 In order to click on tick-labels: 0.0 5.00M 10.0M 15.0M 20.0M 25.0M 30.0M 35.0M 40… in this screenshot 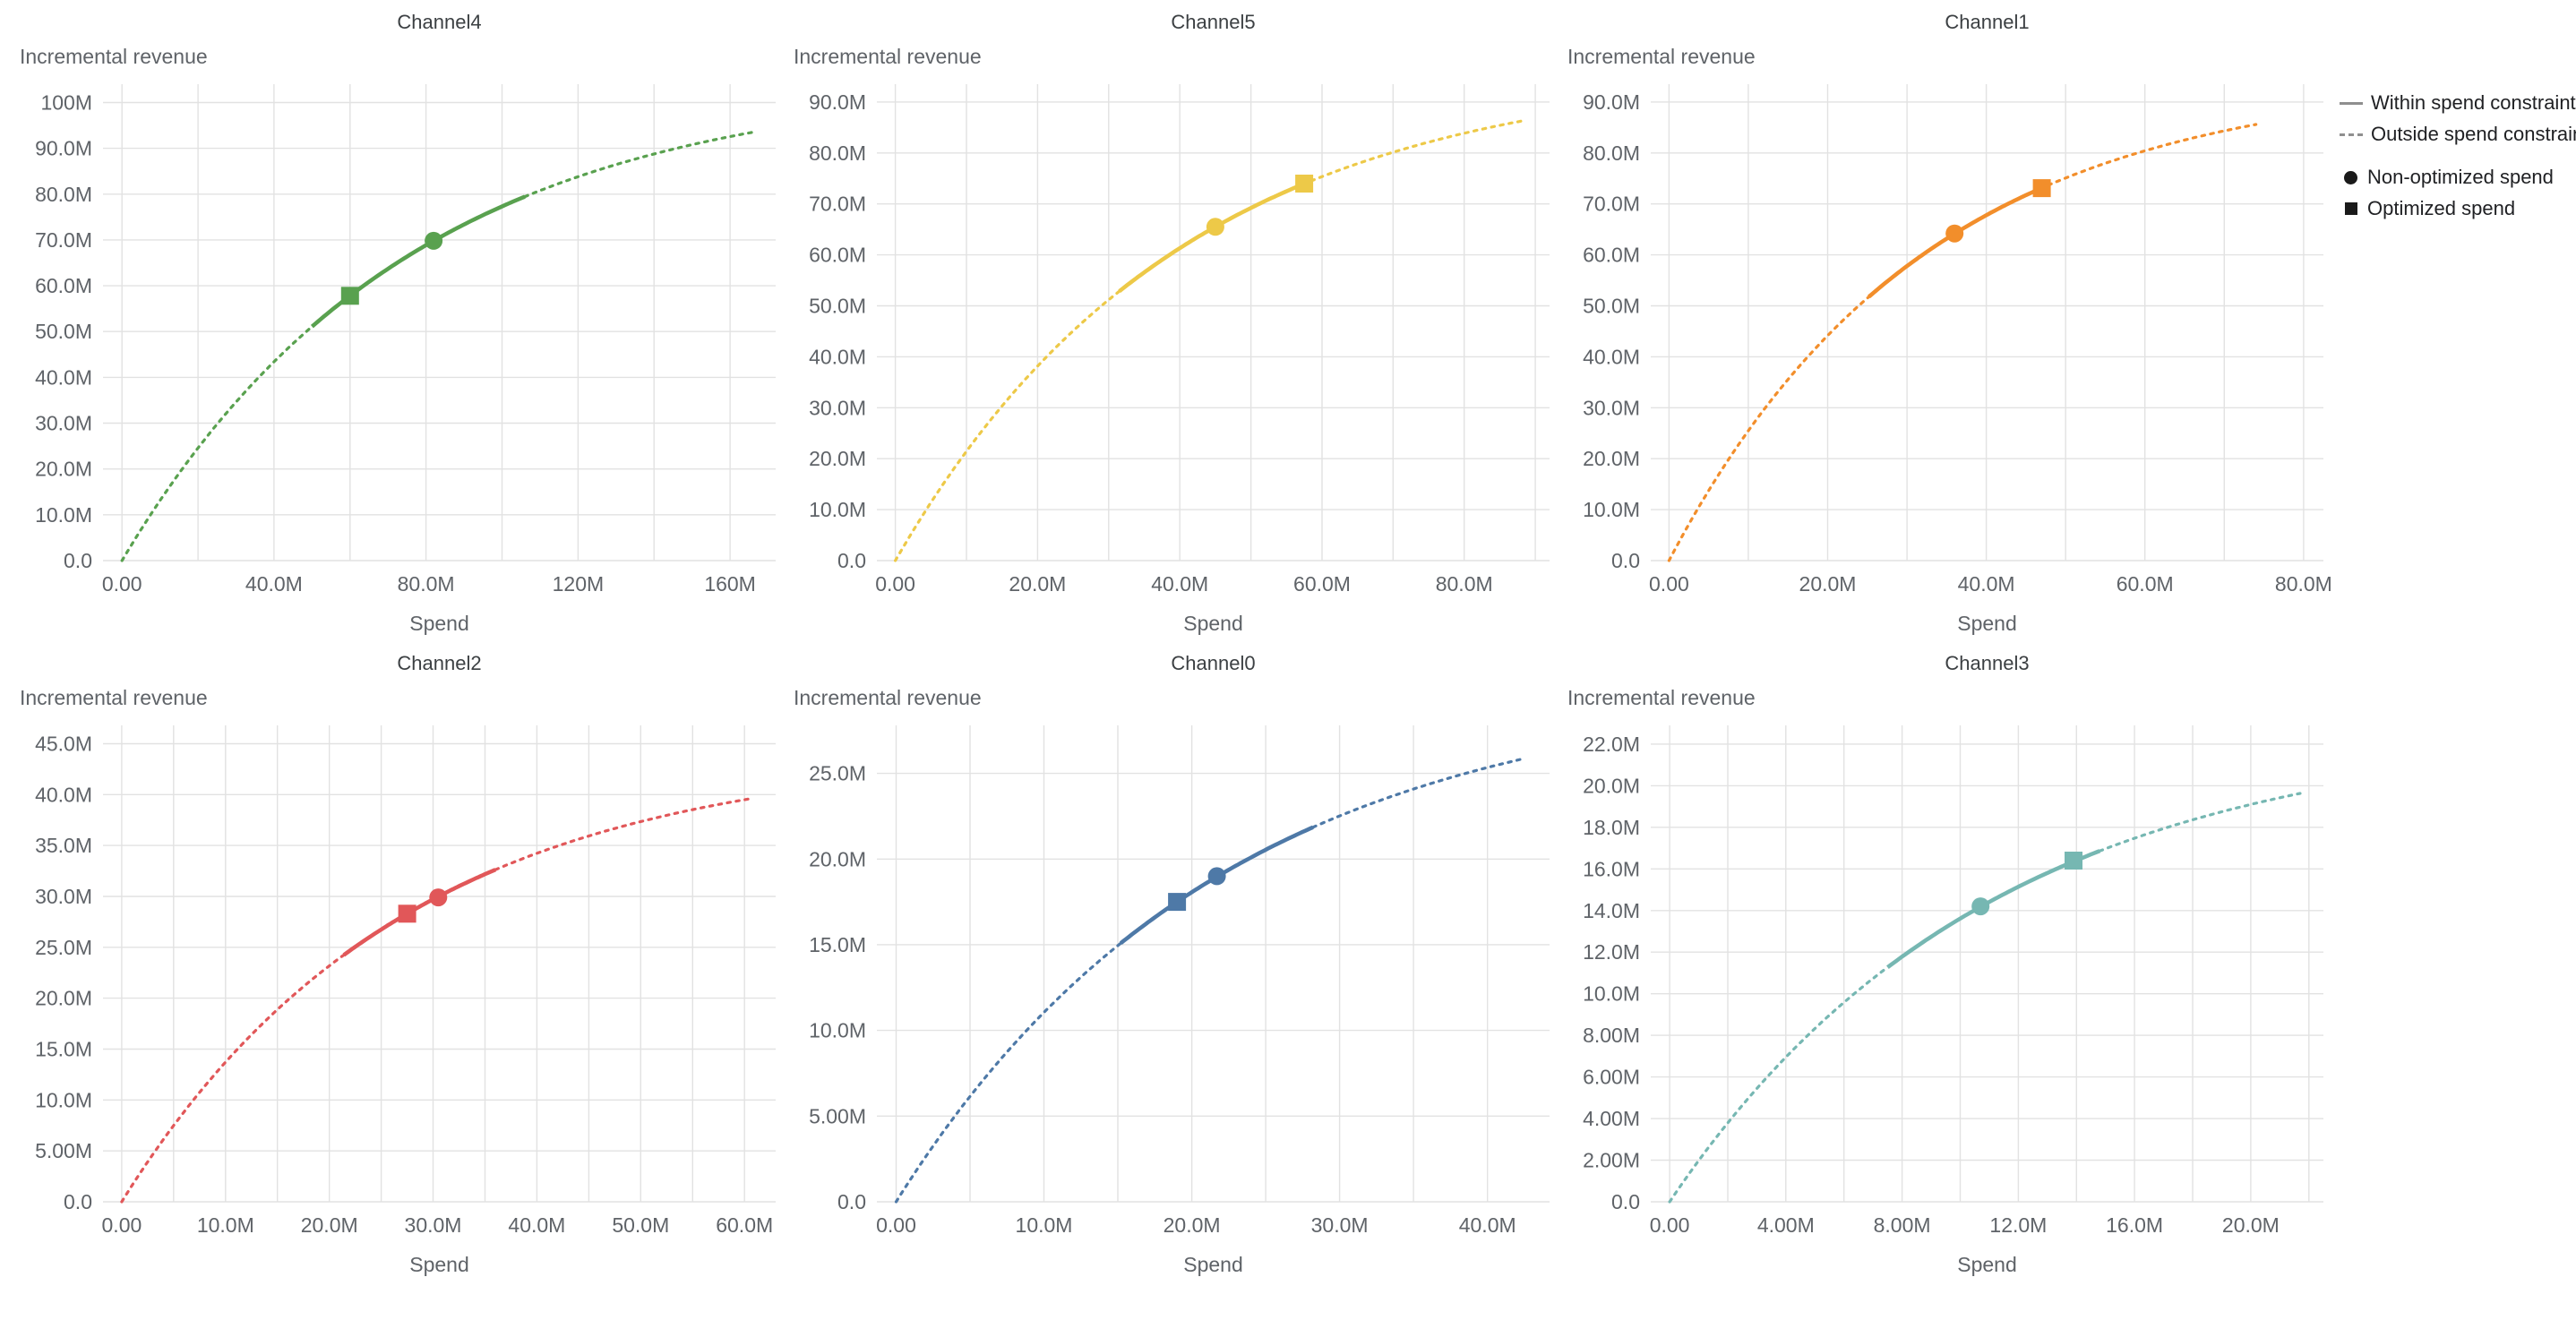, I will do `click(404, 986)`.